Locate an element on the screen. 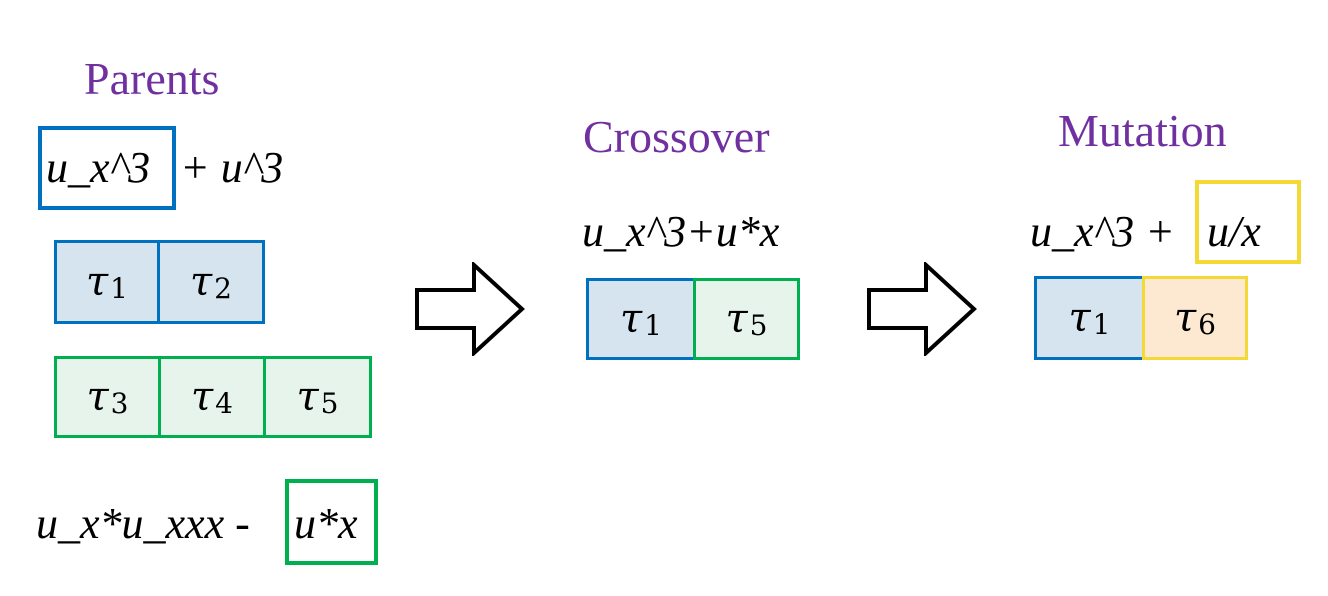 The height and width of the screenshot is (596, 1328). token-subscript: 6 is located at coordinates (1207, 324).